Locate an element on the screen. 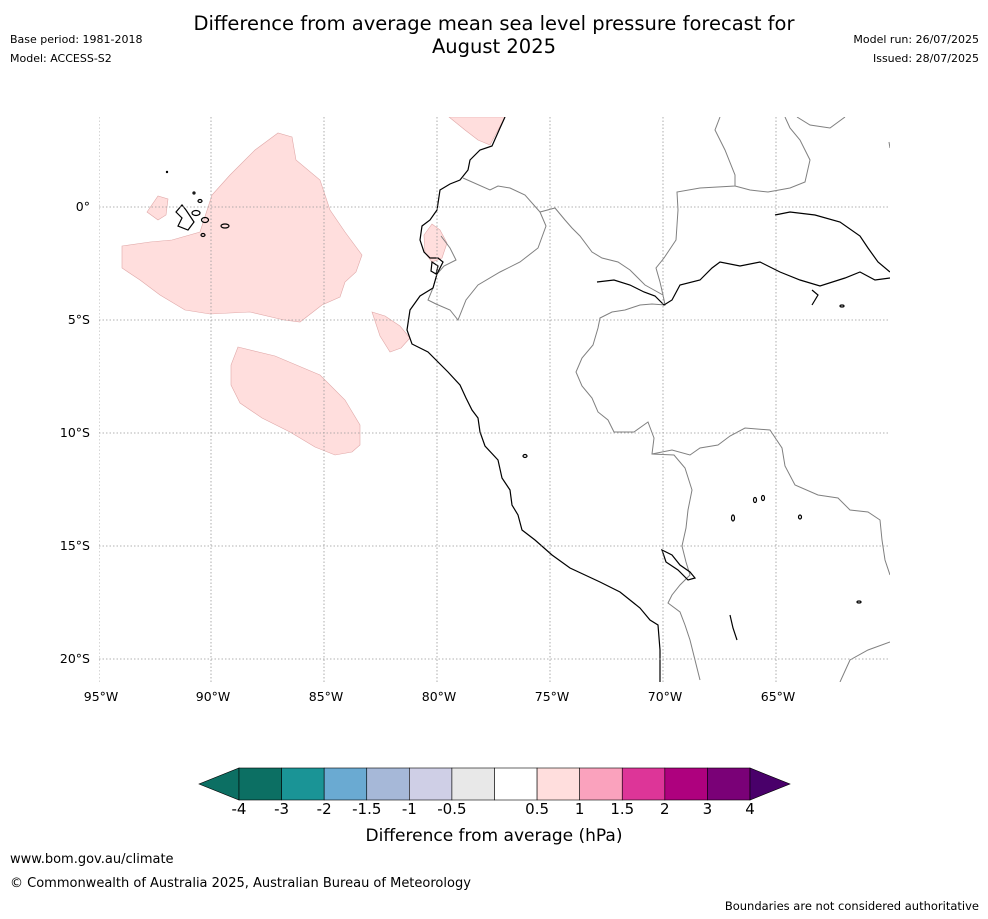 This screenshot has width=988, height=919. lon-label-80w: 80°W is located at coordinates (439, 696).